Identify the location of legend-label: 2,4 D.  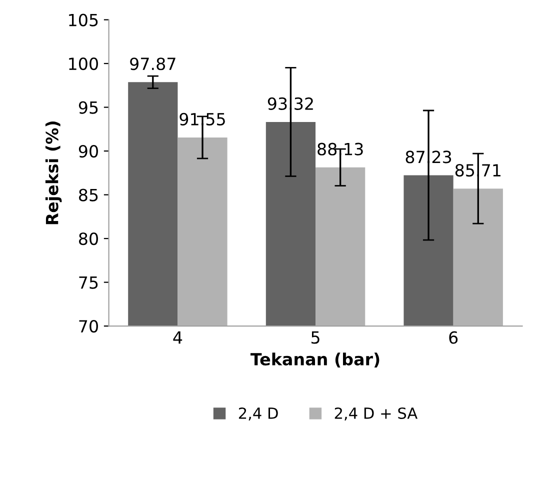
(258, 414).